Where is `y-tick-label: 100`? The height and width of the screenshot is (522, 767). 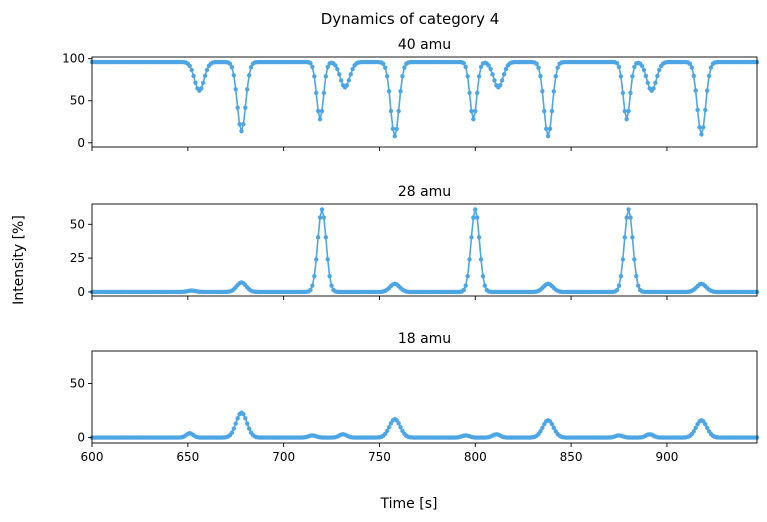
y-tick-label: 100 is located at coordinates (73, 59).